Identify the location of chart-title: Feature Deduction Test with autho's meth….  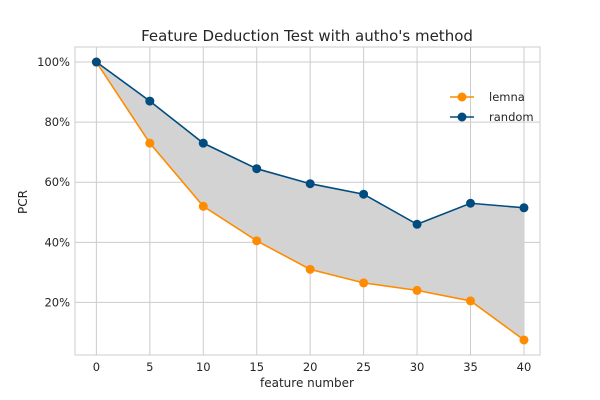
(307, 36).